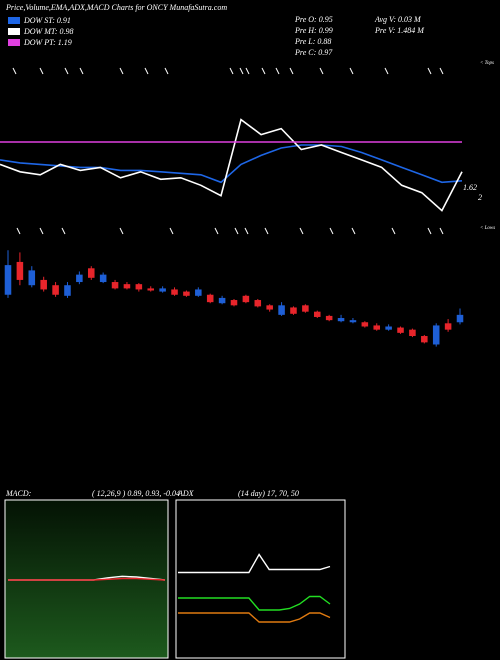 The image size is (500, 660). Describe the element at coordinates (136, 493) in the screenshot. I see `macd-subtitle: ( 12,26,9 ) 0.89, 0.93, -0.04` at that location.